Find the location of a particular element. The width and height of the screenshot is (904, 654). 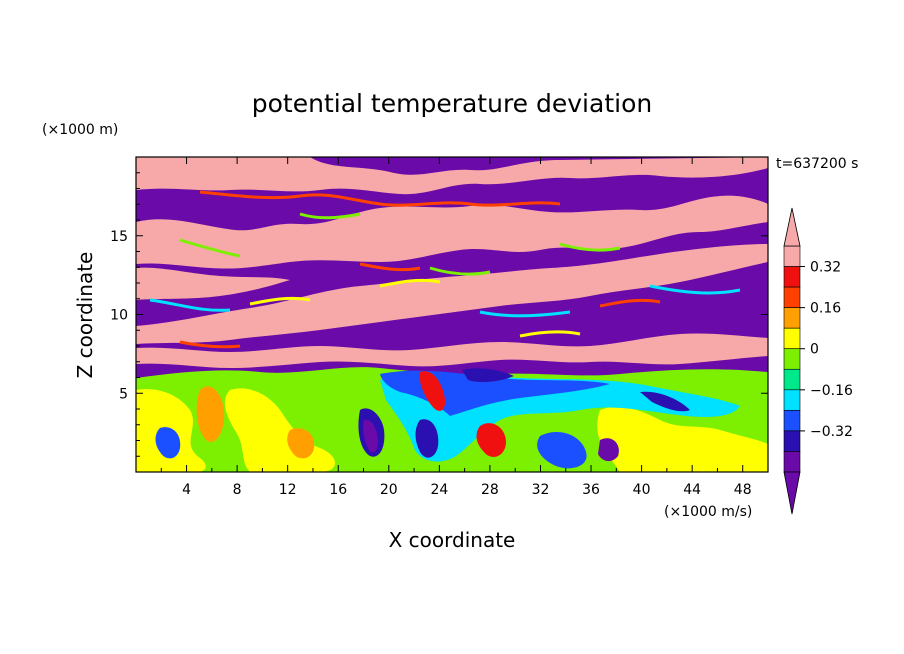

chart-title: potential temperature deviation is located at coordinates (452, 103).